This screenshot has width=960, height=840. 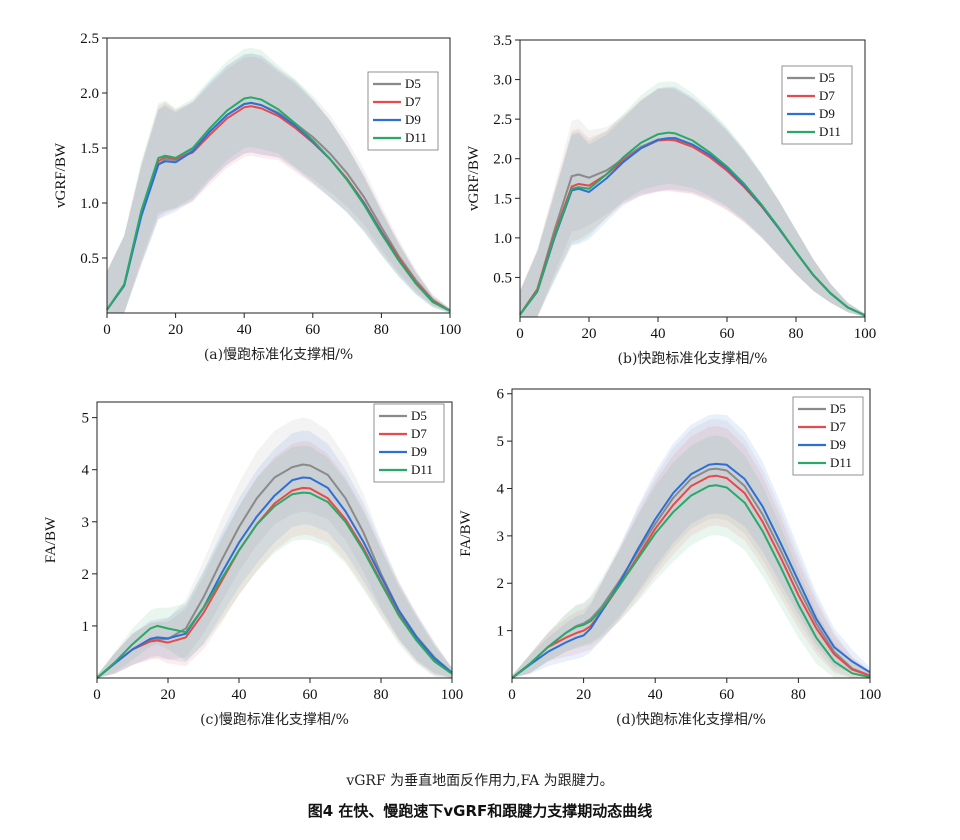 What do you see at coordinates (274, 719) in the screenshot?
I see `panel-caption: (c)慢跑标准化支撑相/%` at bounding box center [274, 719].